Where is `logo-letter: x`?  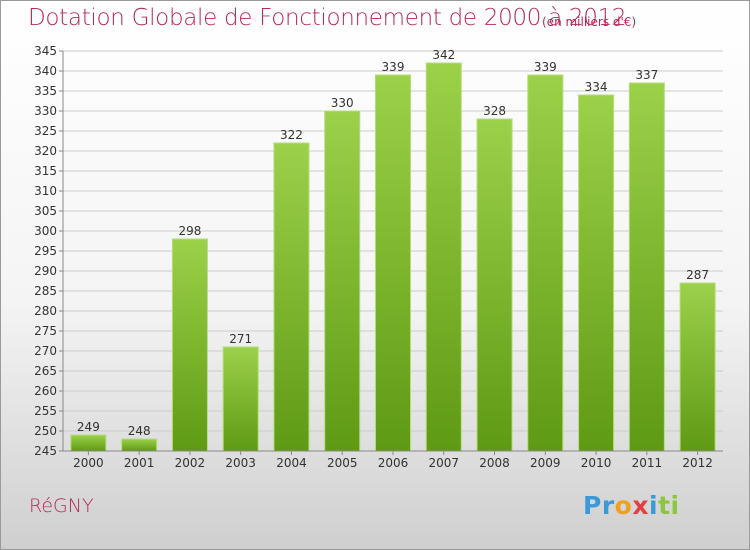
logo-letter: x is located at coordinates (640, 505).